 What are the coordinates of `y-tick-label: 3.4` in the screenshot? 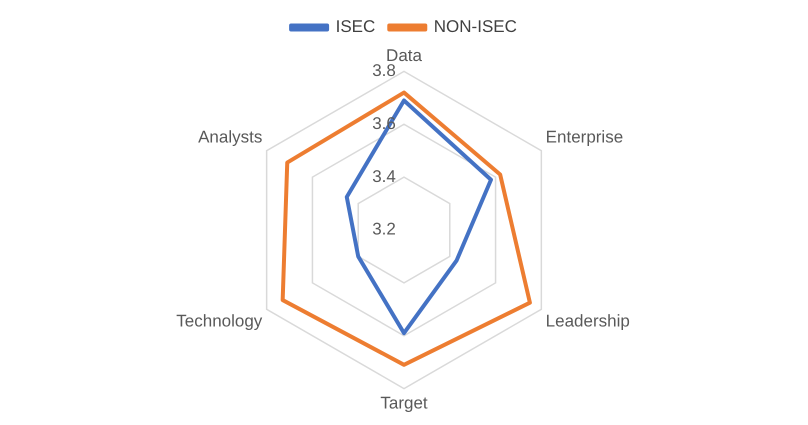 It's located at (384, 176).